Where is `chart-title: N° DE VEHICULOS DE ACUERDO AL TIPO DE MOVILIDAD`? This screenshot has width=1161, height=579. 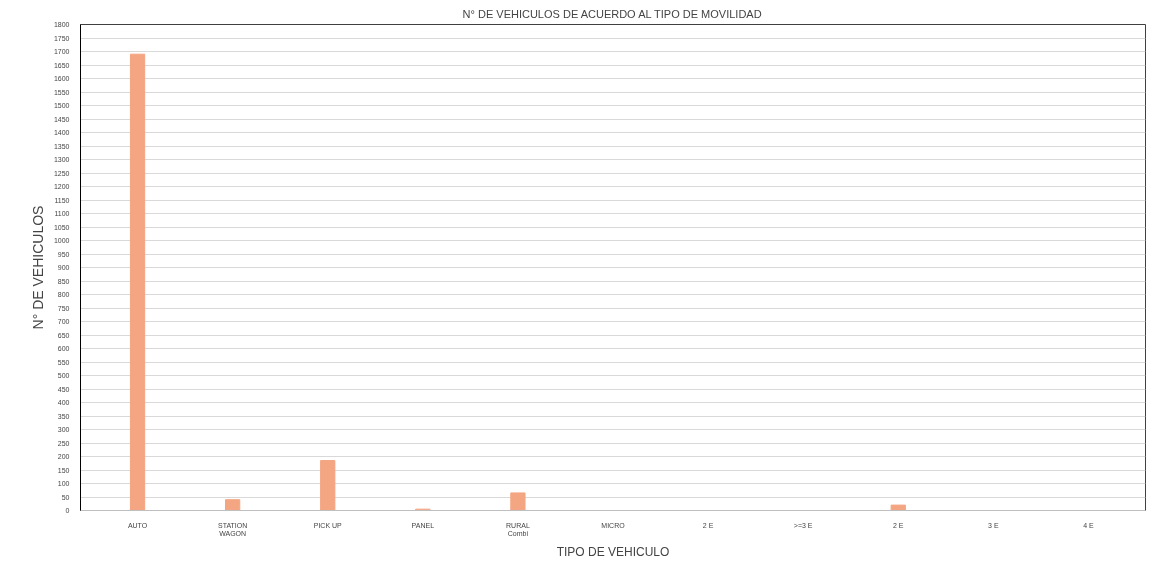 chart-title: N° DE VEHICULOS DE ACUERDO AL TIPO DE MOVILIDAD is located at coordinates (612, 13).